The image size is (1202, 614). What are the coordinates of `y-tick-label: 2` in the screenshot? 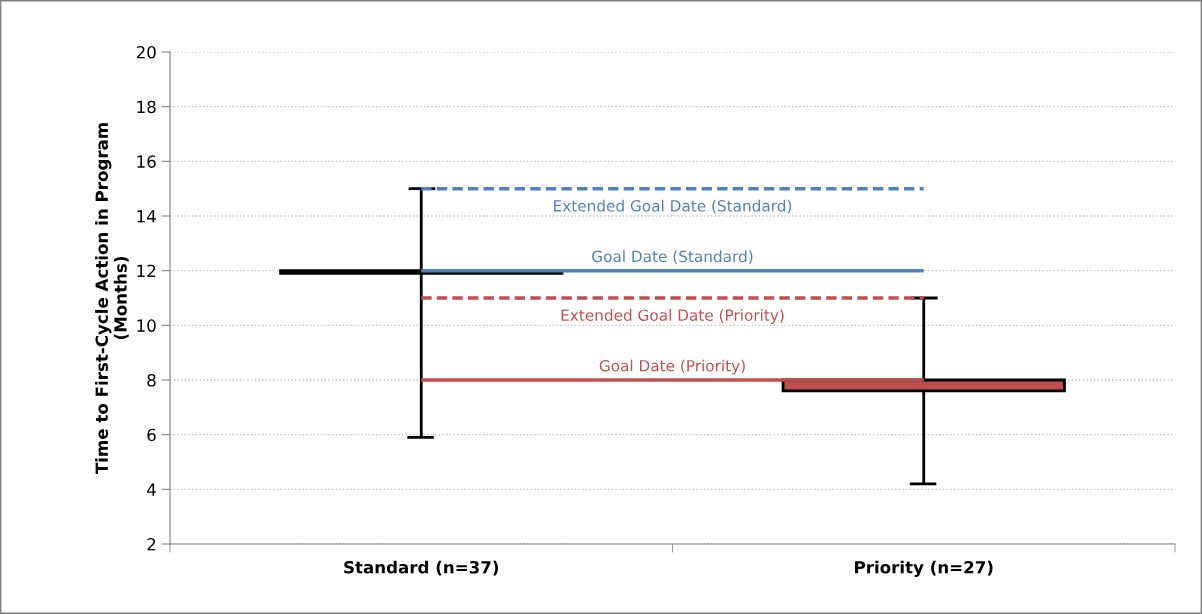 It's located at (151, 544).